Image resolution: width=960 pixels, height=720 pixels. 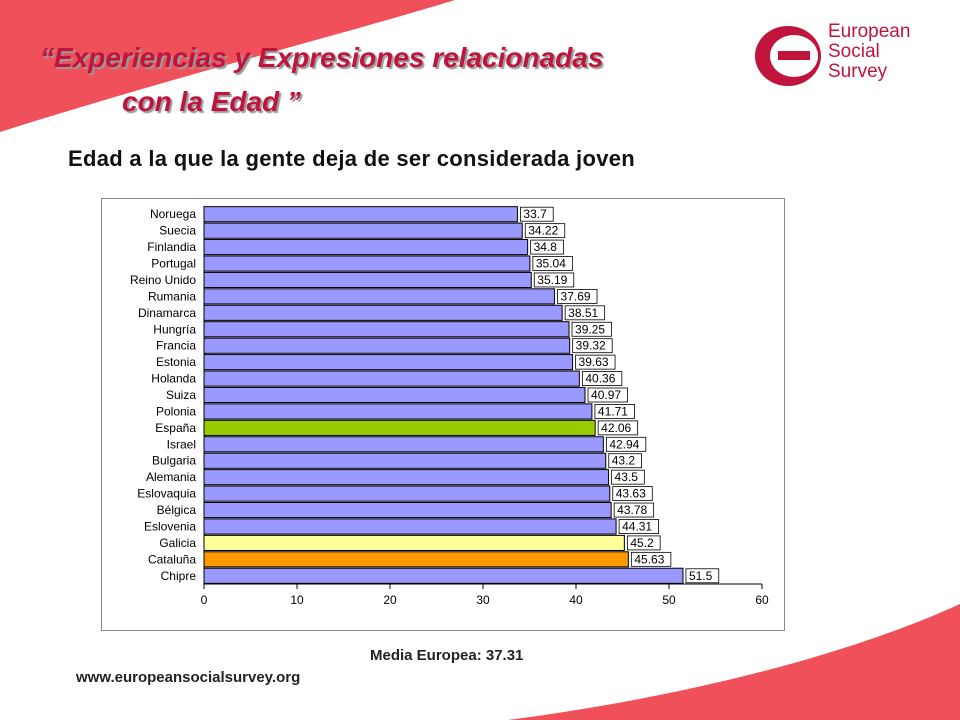 What do you see at coordinates (176, 346) in the screenshot?
I see `category-label: Francia` at bounding box center [176, 346].